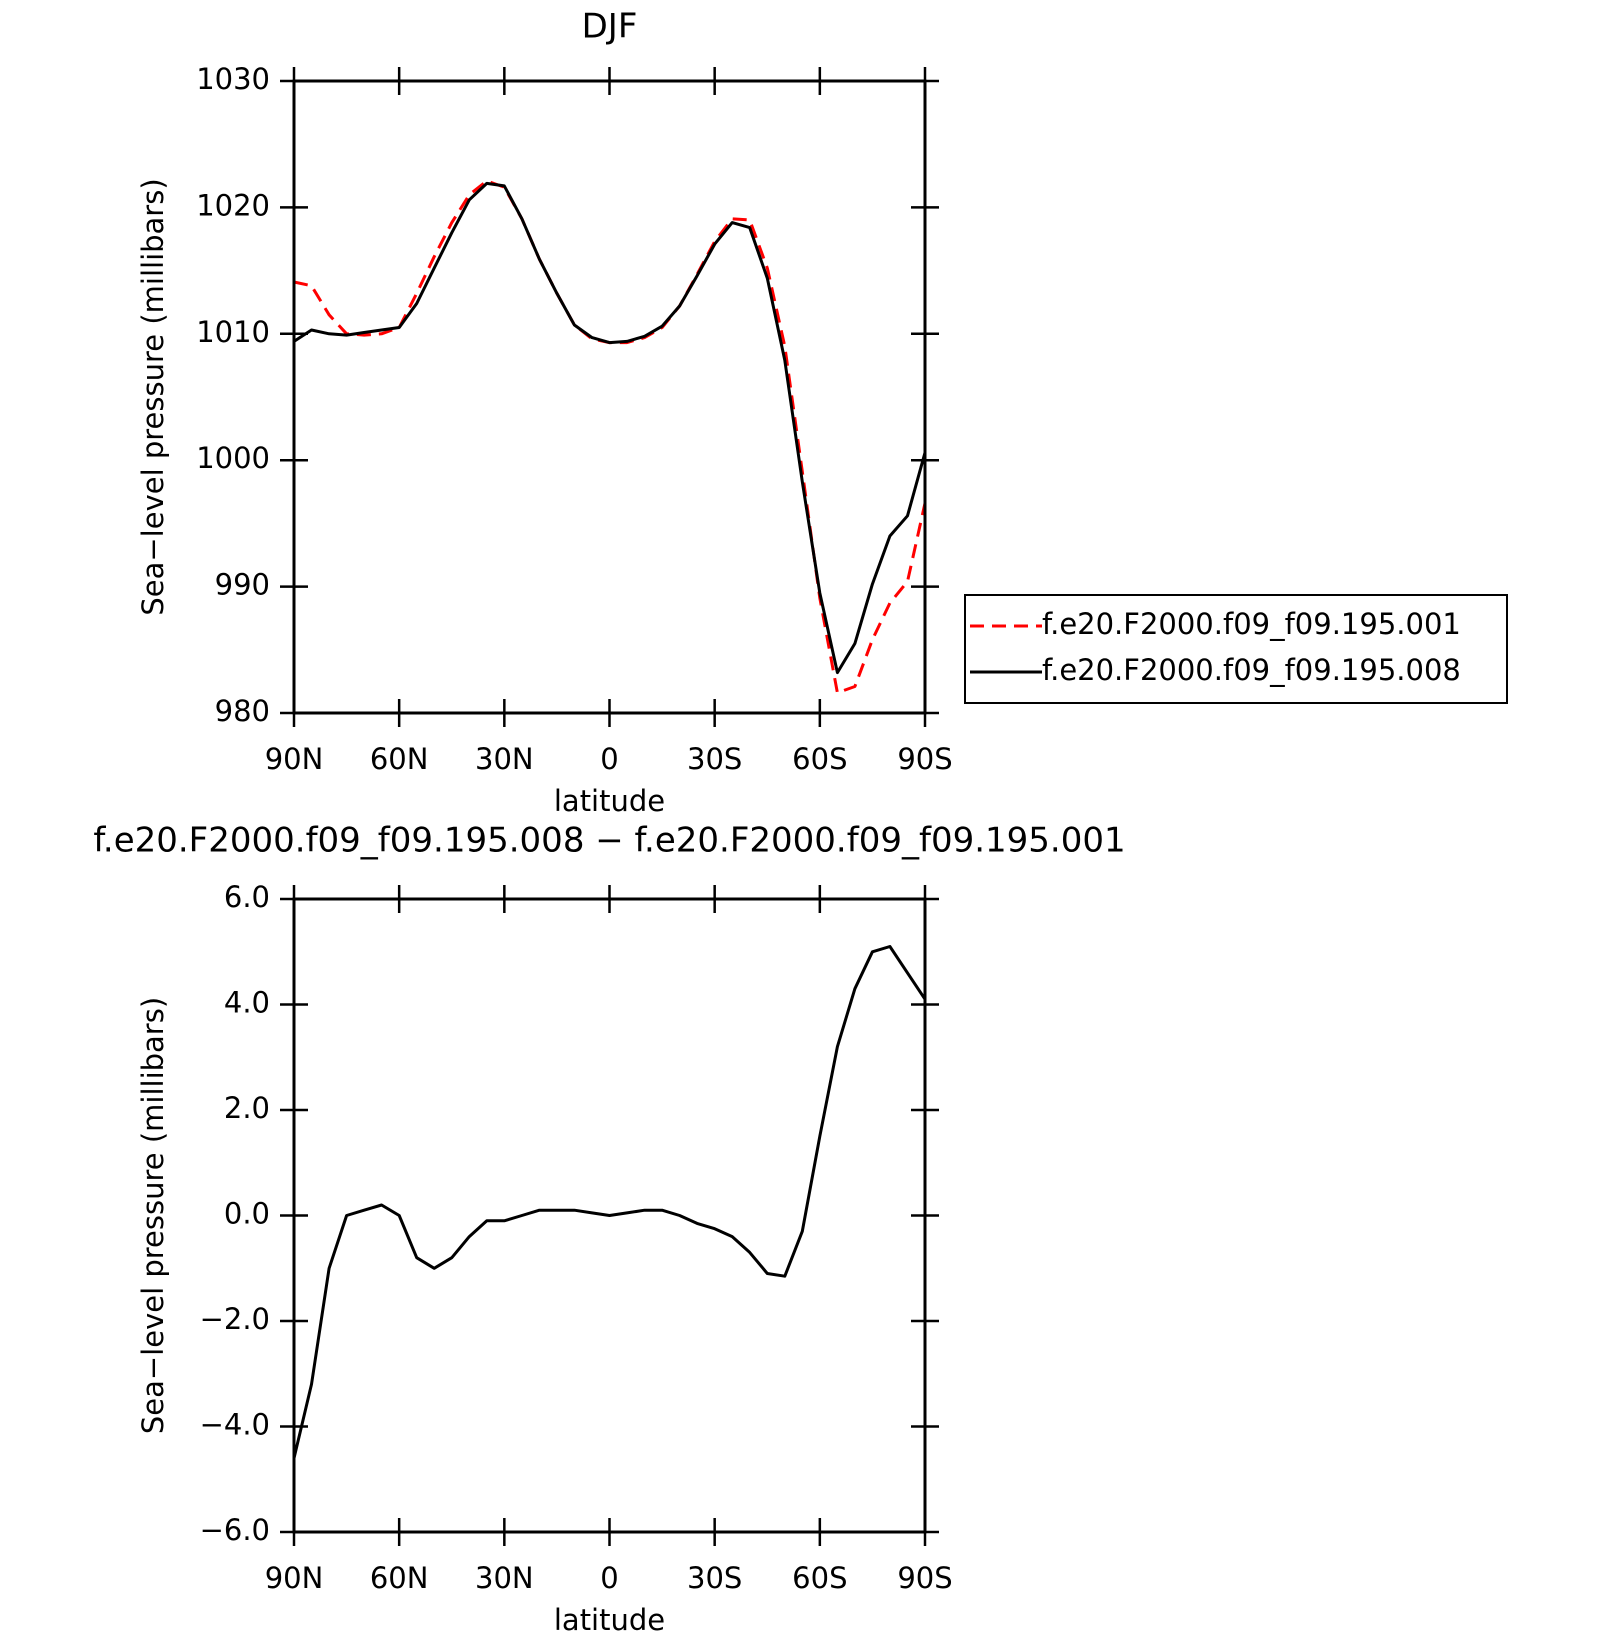 Image resolution: width=1605 pixels, height=1635 pixels. What do you see at coordinates (1236, 649) in the screenshot?
I see `legend-box` at bounding box center [1236, 649].